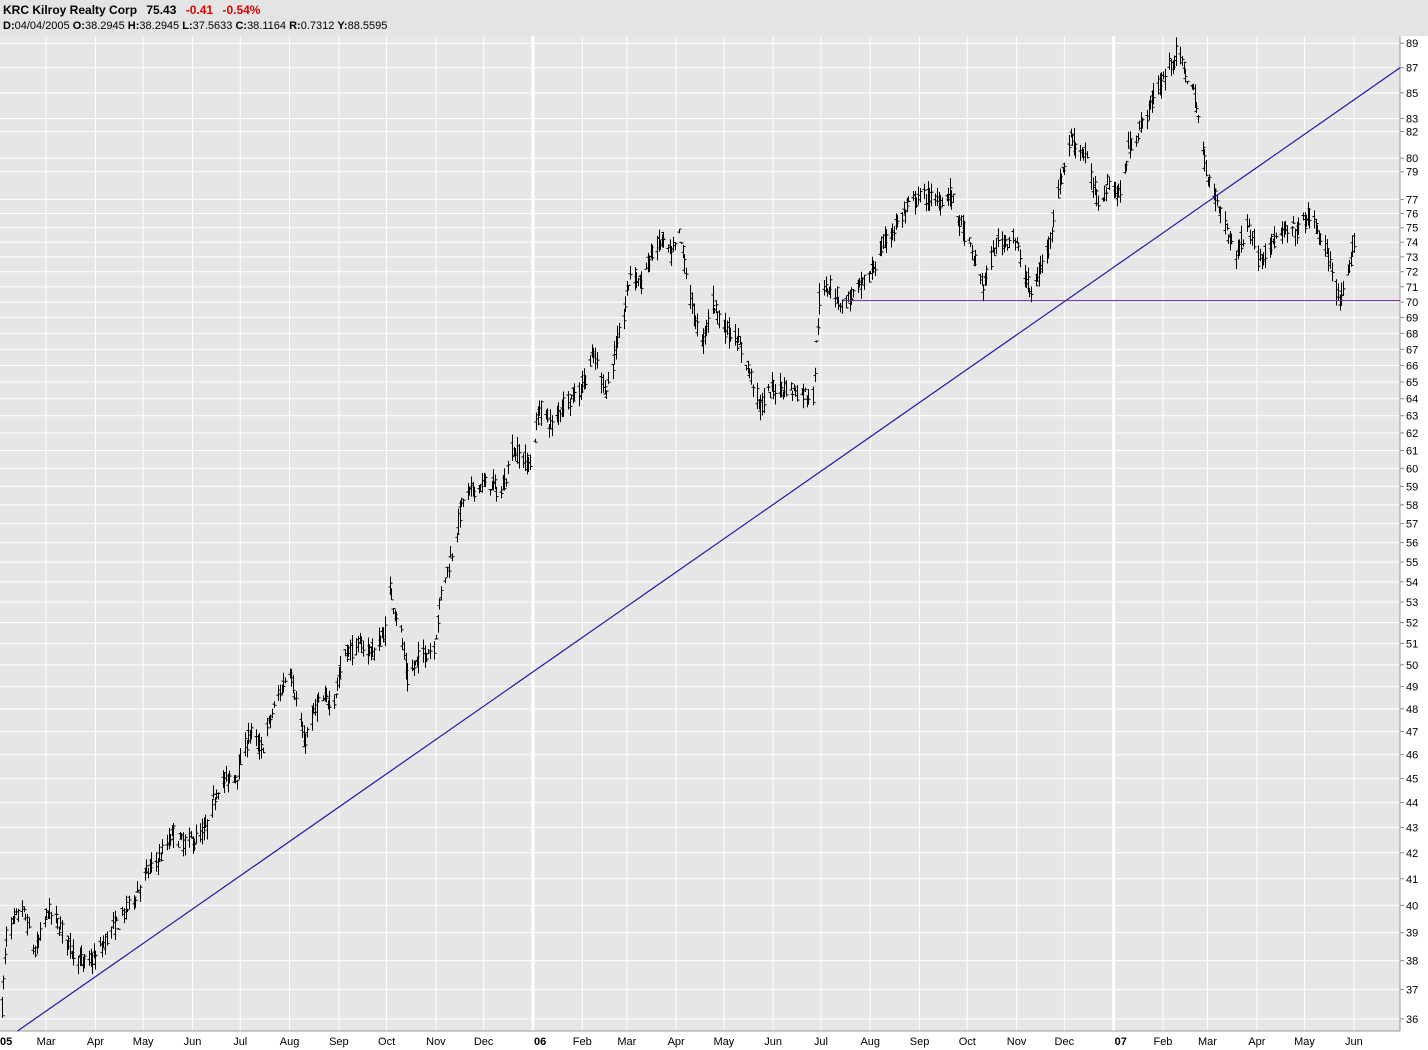 This screenshot has width=1428, height=1050. What do you see at coordinates (6, 1042) in the screenshot?
I see `x-tick-label: 05` at bounding box center [6, 1042].